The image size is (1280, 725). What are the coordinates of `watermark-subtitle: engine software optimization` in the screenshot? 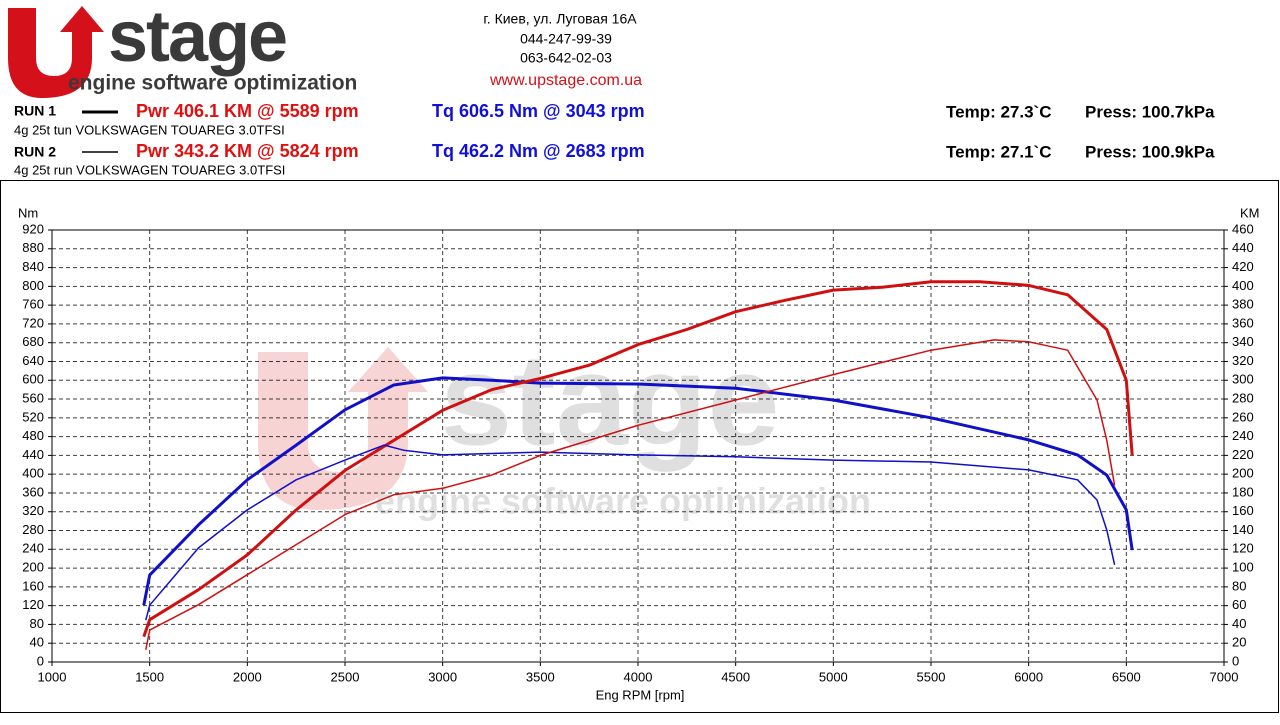 It's located at (623, 501).